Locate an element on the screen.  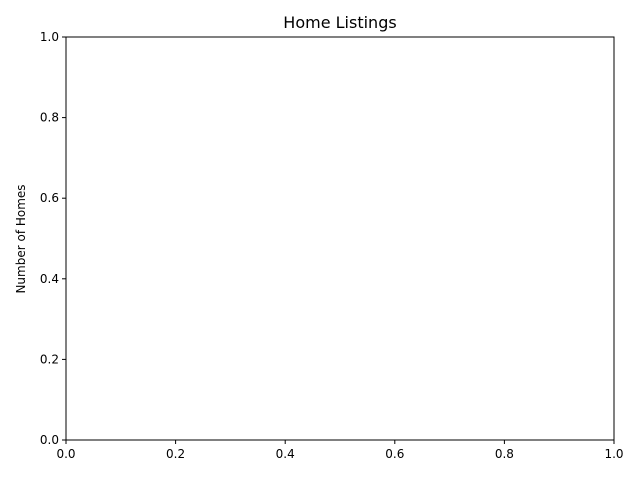
y-tick-label: 1.0 is located at coordinates (49, 37).